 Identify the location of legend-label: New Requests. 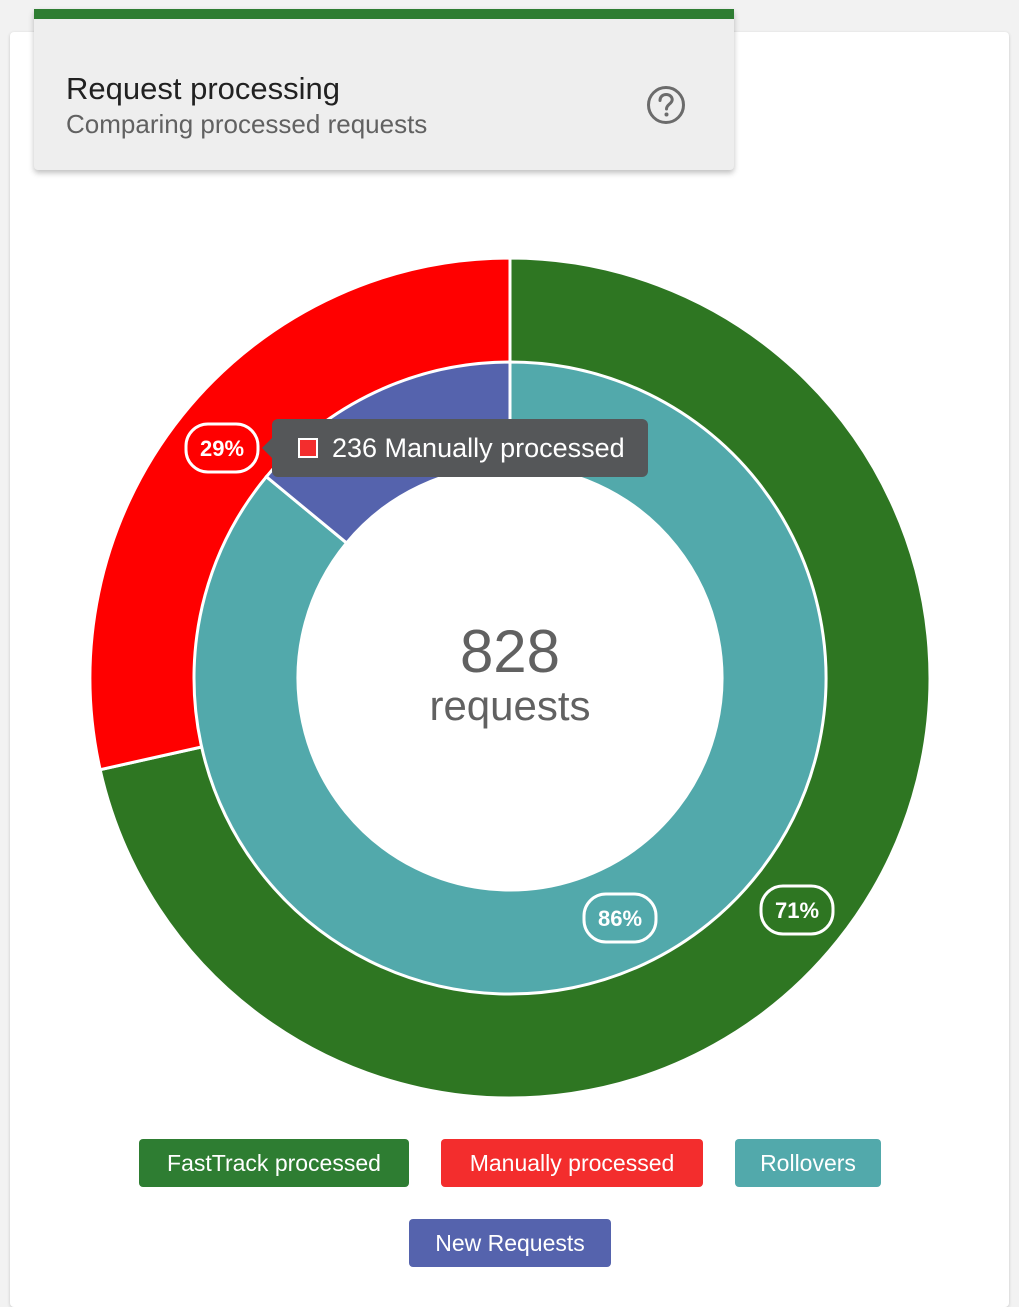
(510, 1242).